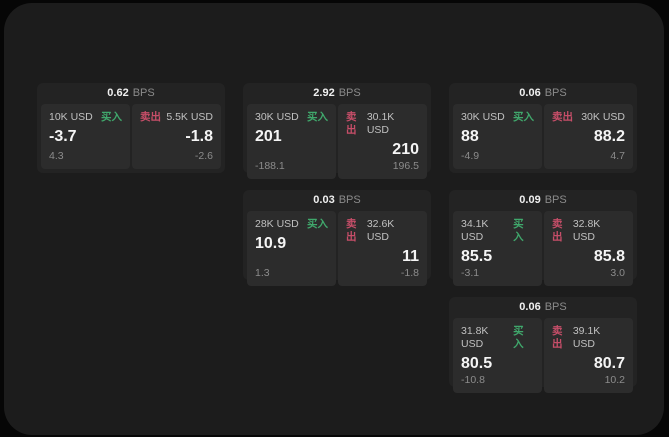 The width and height of the screenshot is (669, 437). What do you see at coordinates (324, 93) in the screenshot?
I see `spread-value: 2.92` at bounding box center [324, 93].